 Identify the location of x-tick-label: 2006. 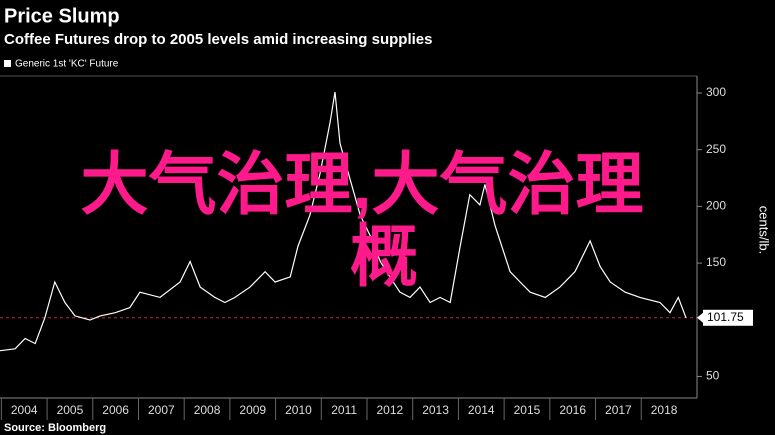
(115, 410).